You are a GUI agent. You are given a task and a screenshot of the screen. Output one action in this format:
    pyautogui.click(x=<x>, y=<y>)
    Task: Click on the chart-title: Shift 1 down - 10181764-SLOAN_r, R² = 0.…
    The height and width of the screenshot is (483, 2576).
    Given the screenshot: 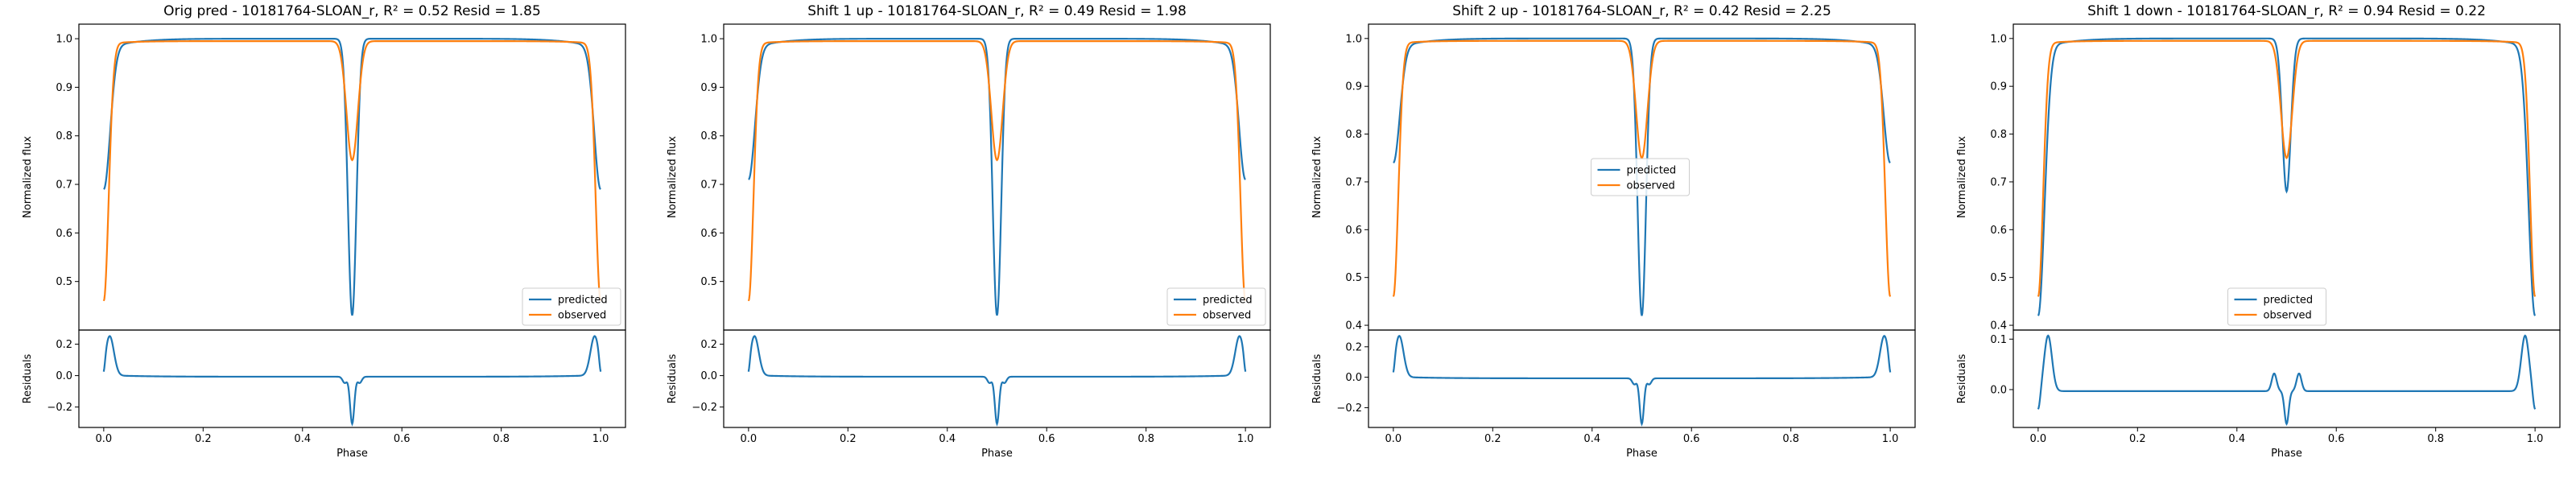 What is the action you would take?
    pyautogui.click(x=2286, y=11)
    